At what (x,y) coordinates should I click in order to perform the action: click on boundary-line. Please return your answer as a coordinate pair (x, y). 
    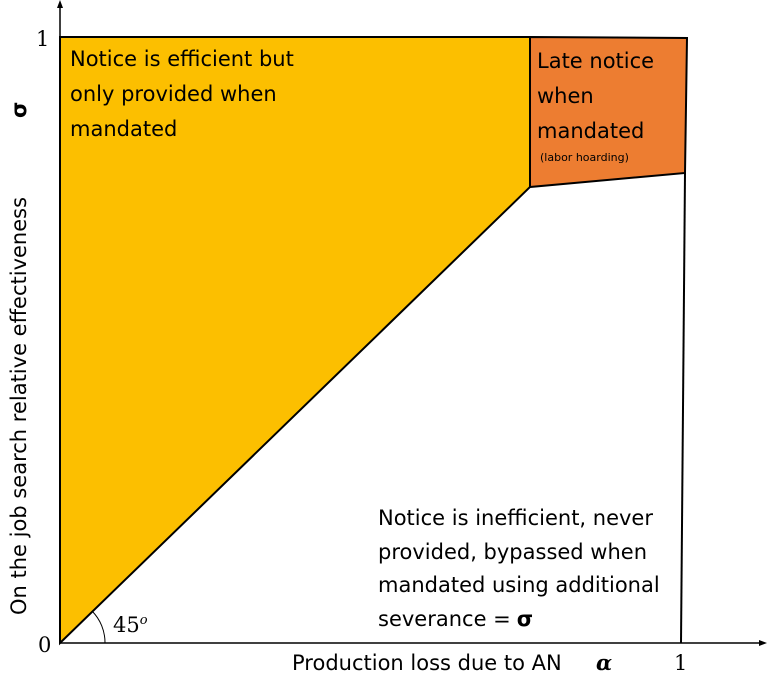
    Looking at the image, I should click on (683, 408).